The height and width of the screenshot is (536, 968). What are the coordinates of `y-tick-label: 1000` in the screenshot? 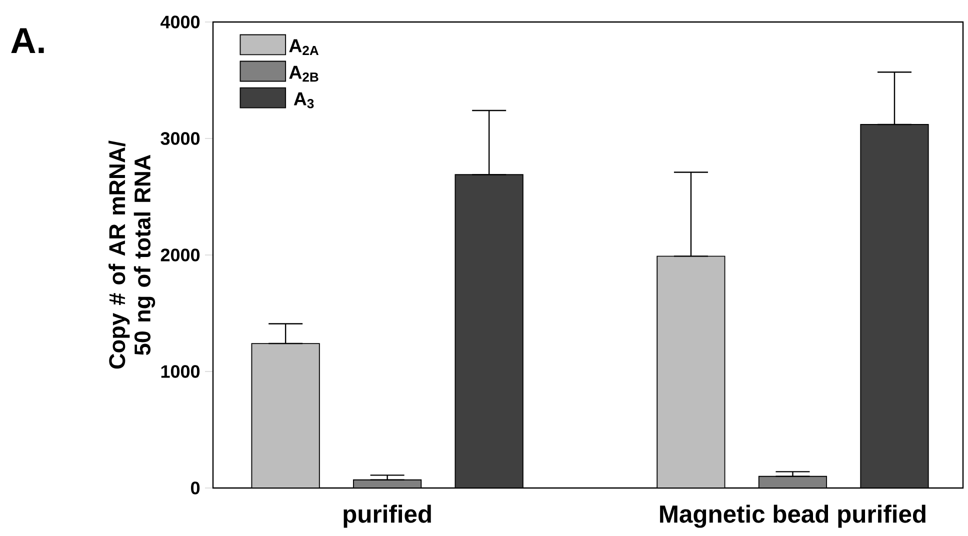 It's located at (180, 371).